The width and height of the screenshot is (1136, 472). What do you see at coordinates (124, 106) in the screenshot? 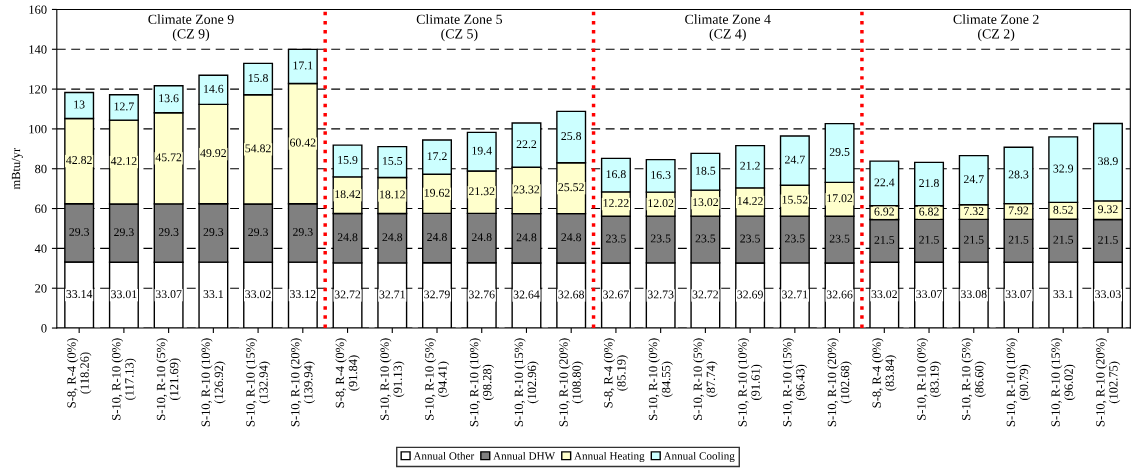
I see `data-label: 12.7` at bounding box center [124, 106].